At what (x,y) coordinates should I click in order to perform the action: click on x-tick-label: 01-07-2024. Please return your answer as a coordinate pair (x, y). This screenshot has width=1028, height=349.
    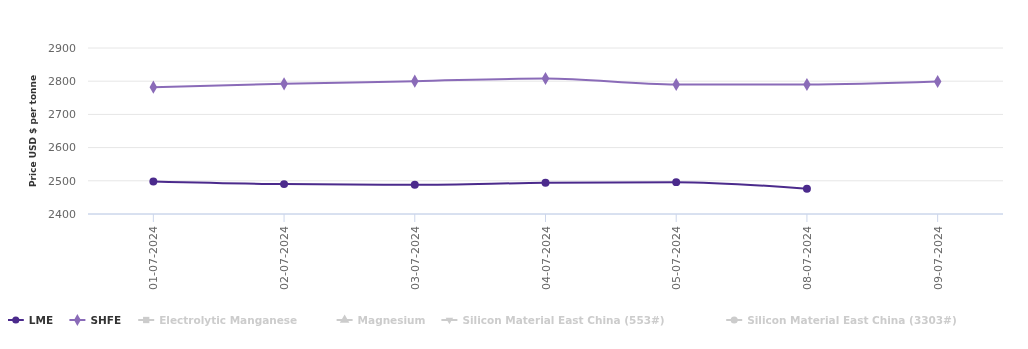
    Looking at the image, I should click on (154, 258).